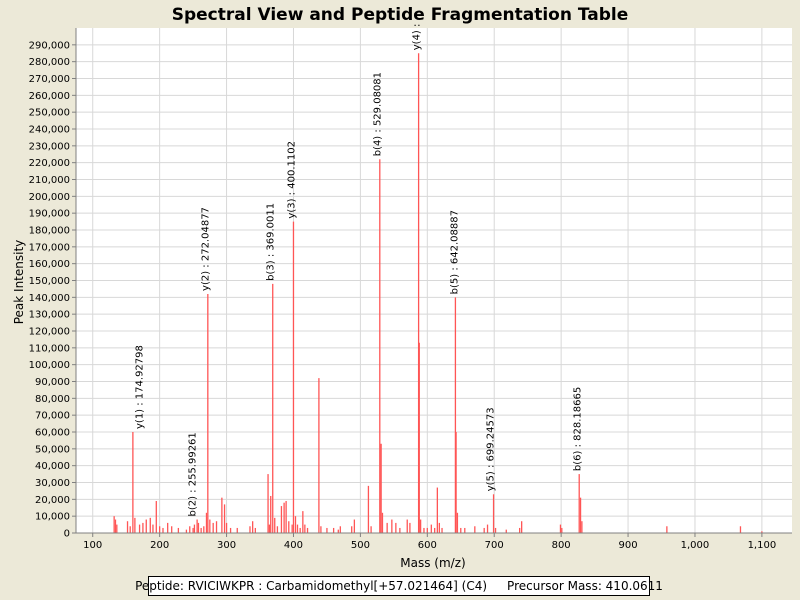 This screenshot has width=800, height=600. I want to click on y-tick-label: 80,000, so click(52, 399).